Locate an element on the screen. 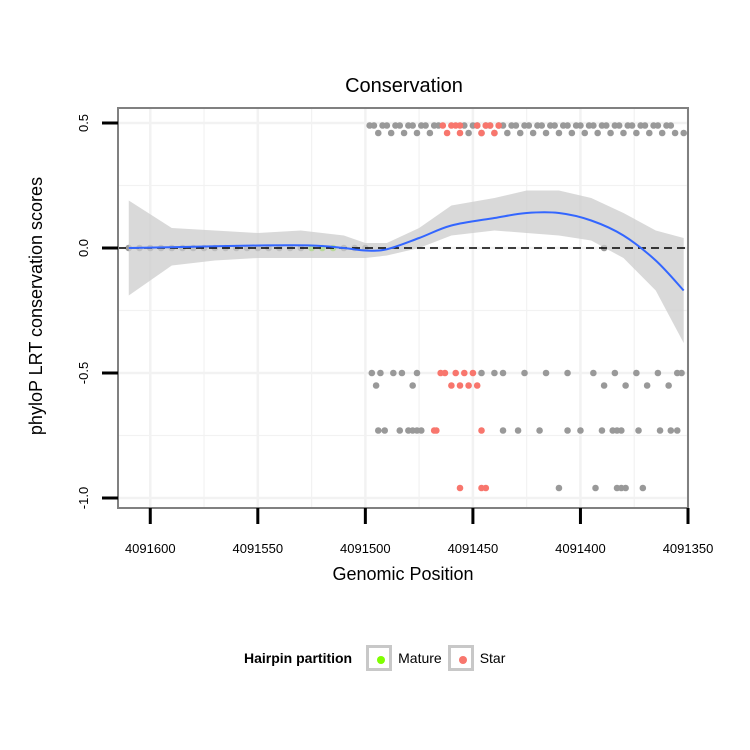 The height and width of the screenshot is (750, 750). legend-item-mature: Mature is located at coordinates (404, 658).